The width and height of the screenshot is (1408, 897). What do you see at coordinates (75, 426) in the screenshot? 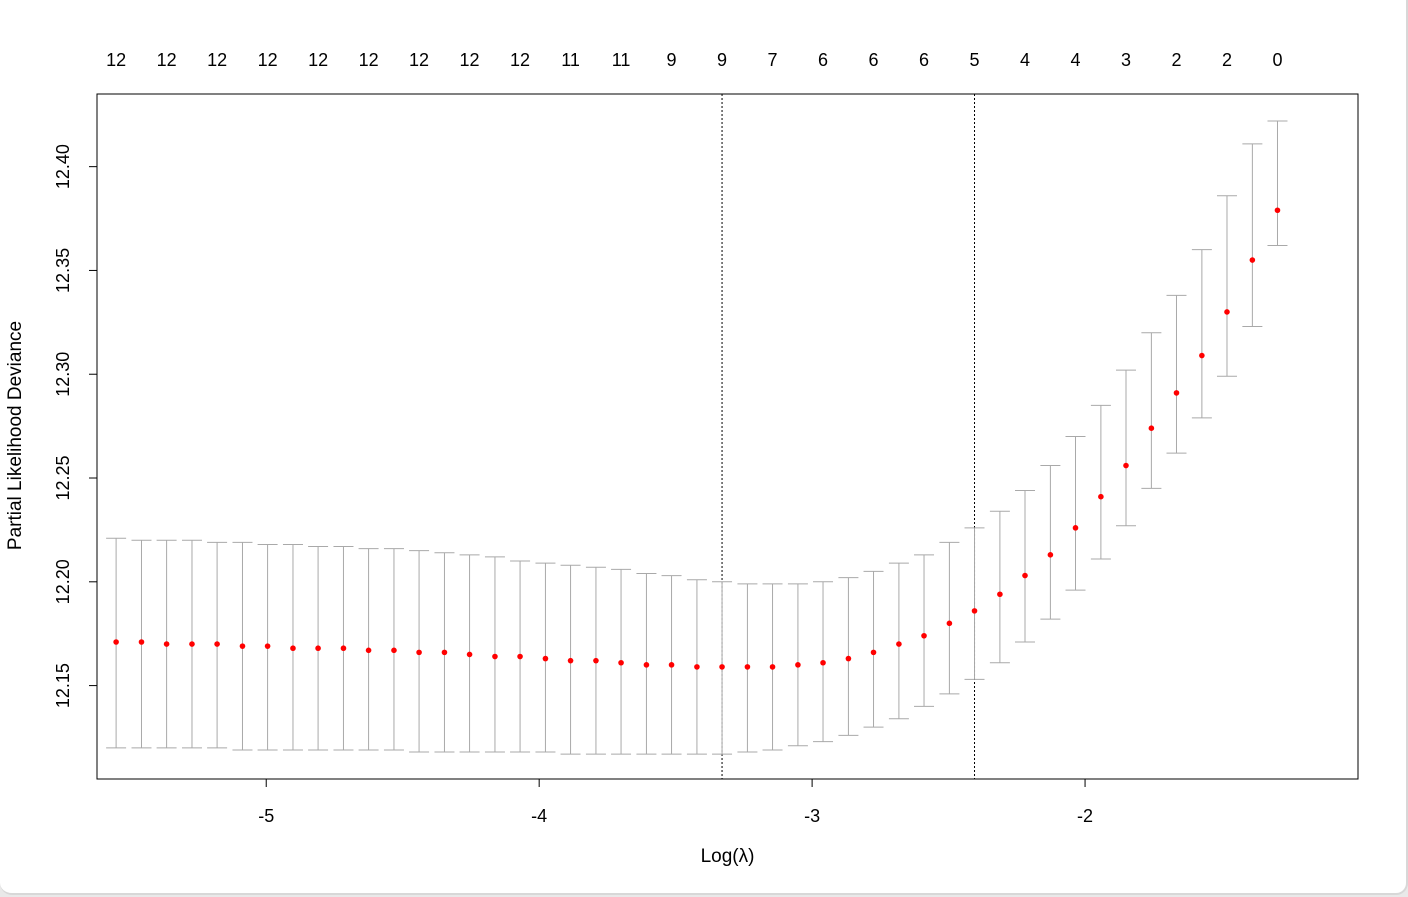
I see `y-axis: 12.15 12.20 12.25 12.30 12.35 12.40` at bounding box center [75, 426].